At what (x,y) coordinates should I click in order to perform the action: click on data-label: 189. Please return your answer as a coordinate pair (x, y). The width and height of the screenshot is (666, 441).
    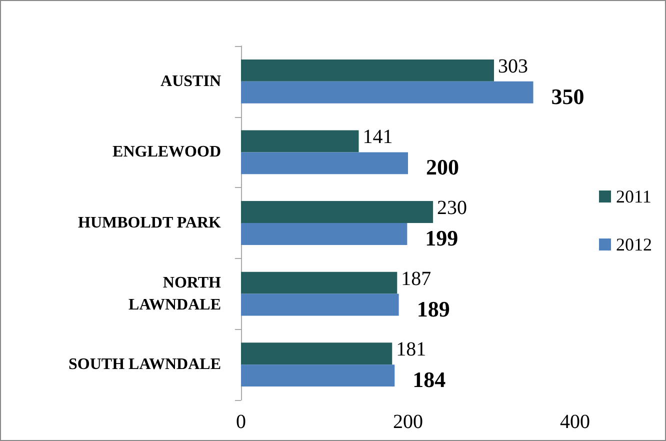
    Looking at the image, I should click on (433, 309).